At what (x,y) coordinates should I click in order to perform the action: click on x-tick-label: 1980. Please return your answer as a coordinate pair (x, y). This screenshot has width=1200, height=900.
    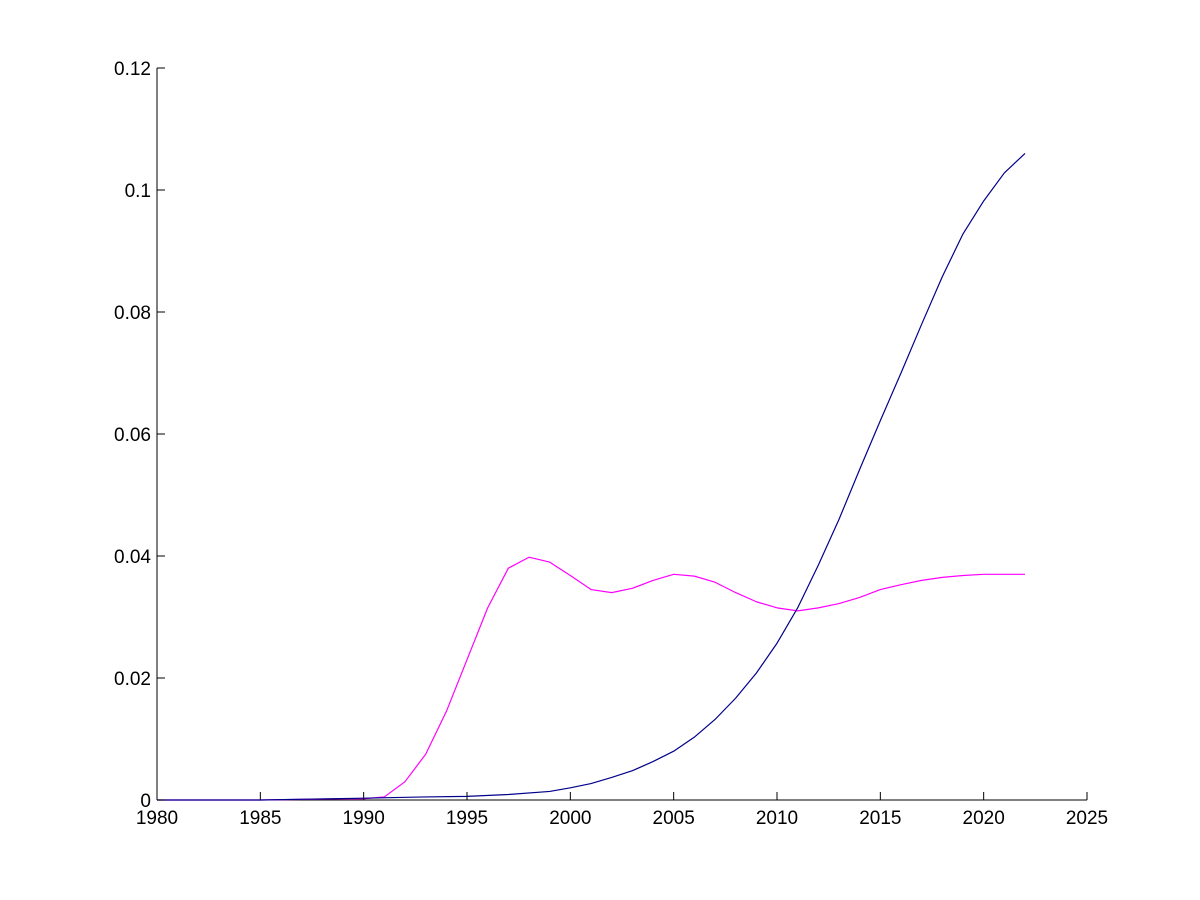
    Looking at the image, I should click on (157, 818).